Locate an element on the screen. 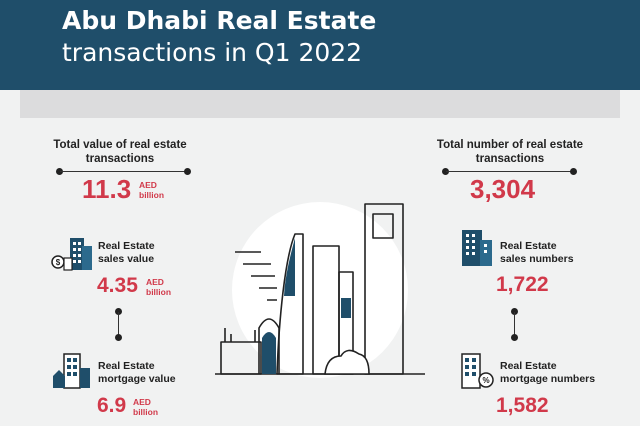  header-band is located at coordinates (320, 104).